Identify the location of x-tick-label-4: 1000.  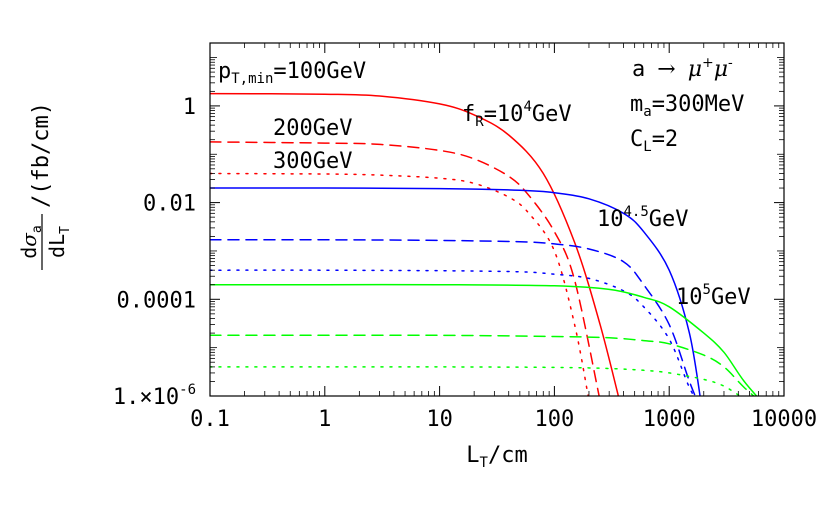
(669, 419).